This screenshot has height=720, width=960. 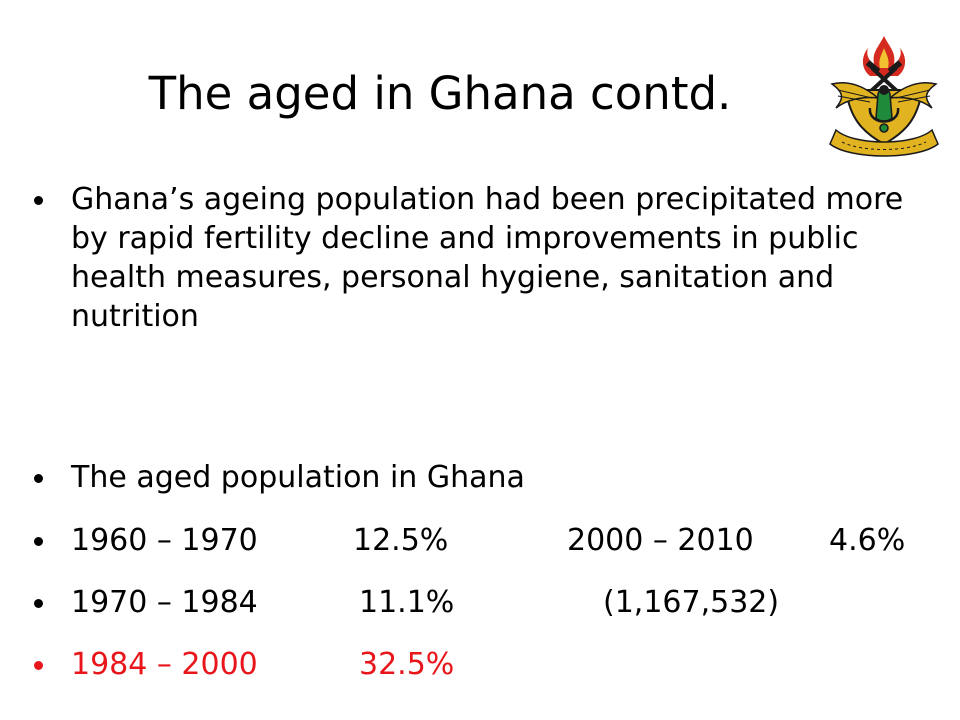 I want to click on bullet-text: The aged population in Ghana, so click(x=298, y=477).